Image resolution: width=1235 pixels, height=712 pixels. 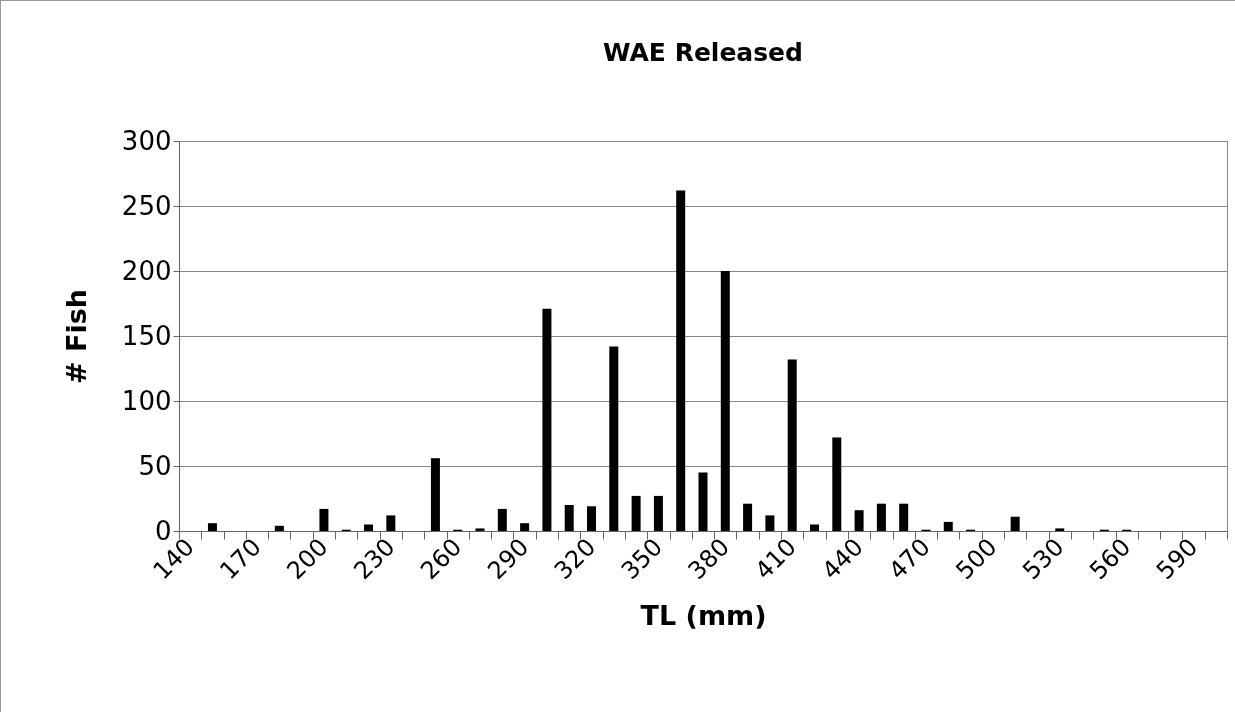 I want to click on x-axis-title: TL (mm), so click(x=703, y=616).